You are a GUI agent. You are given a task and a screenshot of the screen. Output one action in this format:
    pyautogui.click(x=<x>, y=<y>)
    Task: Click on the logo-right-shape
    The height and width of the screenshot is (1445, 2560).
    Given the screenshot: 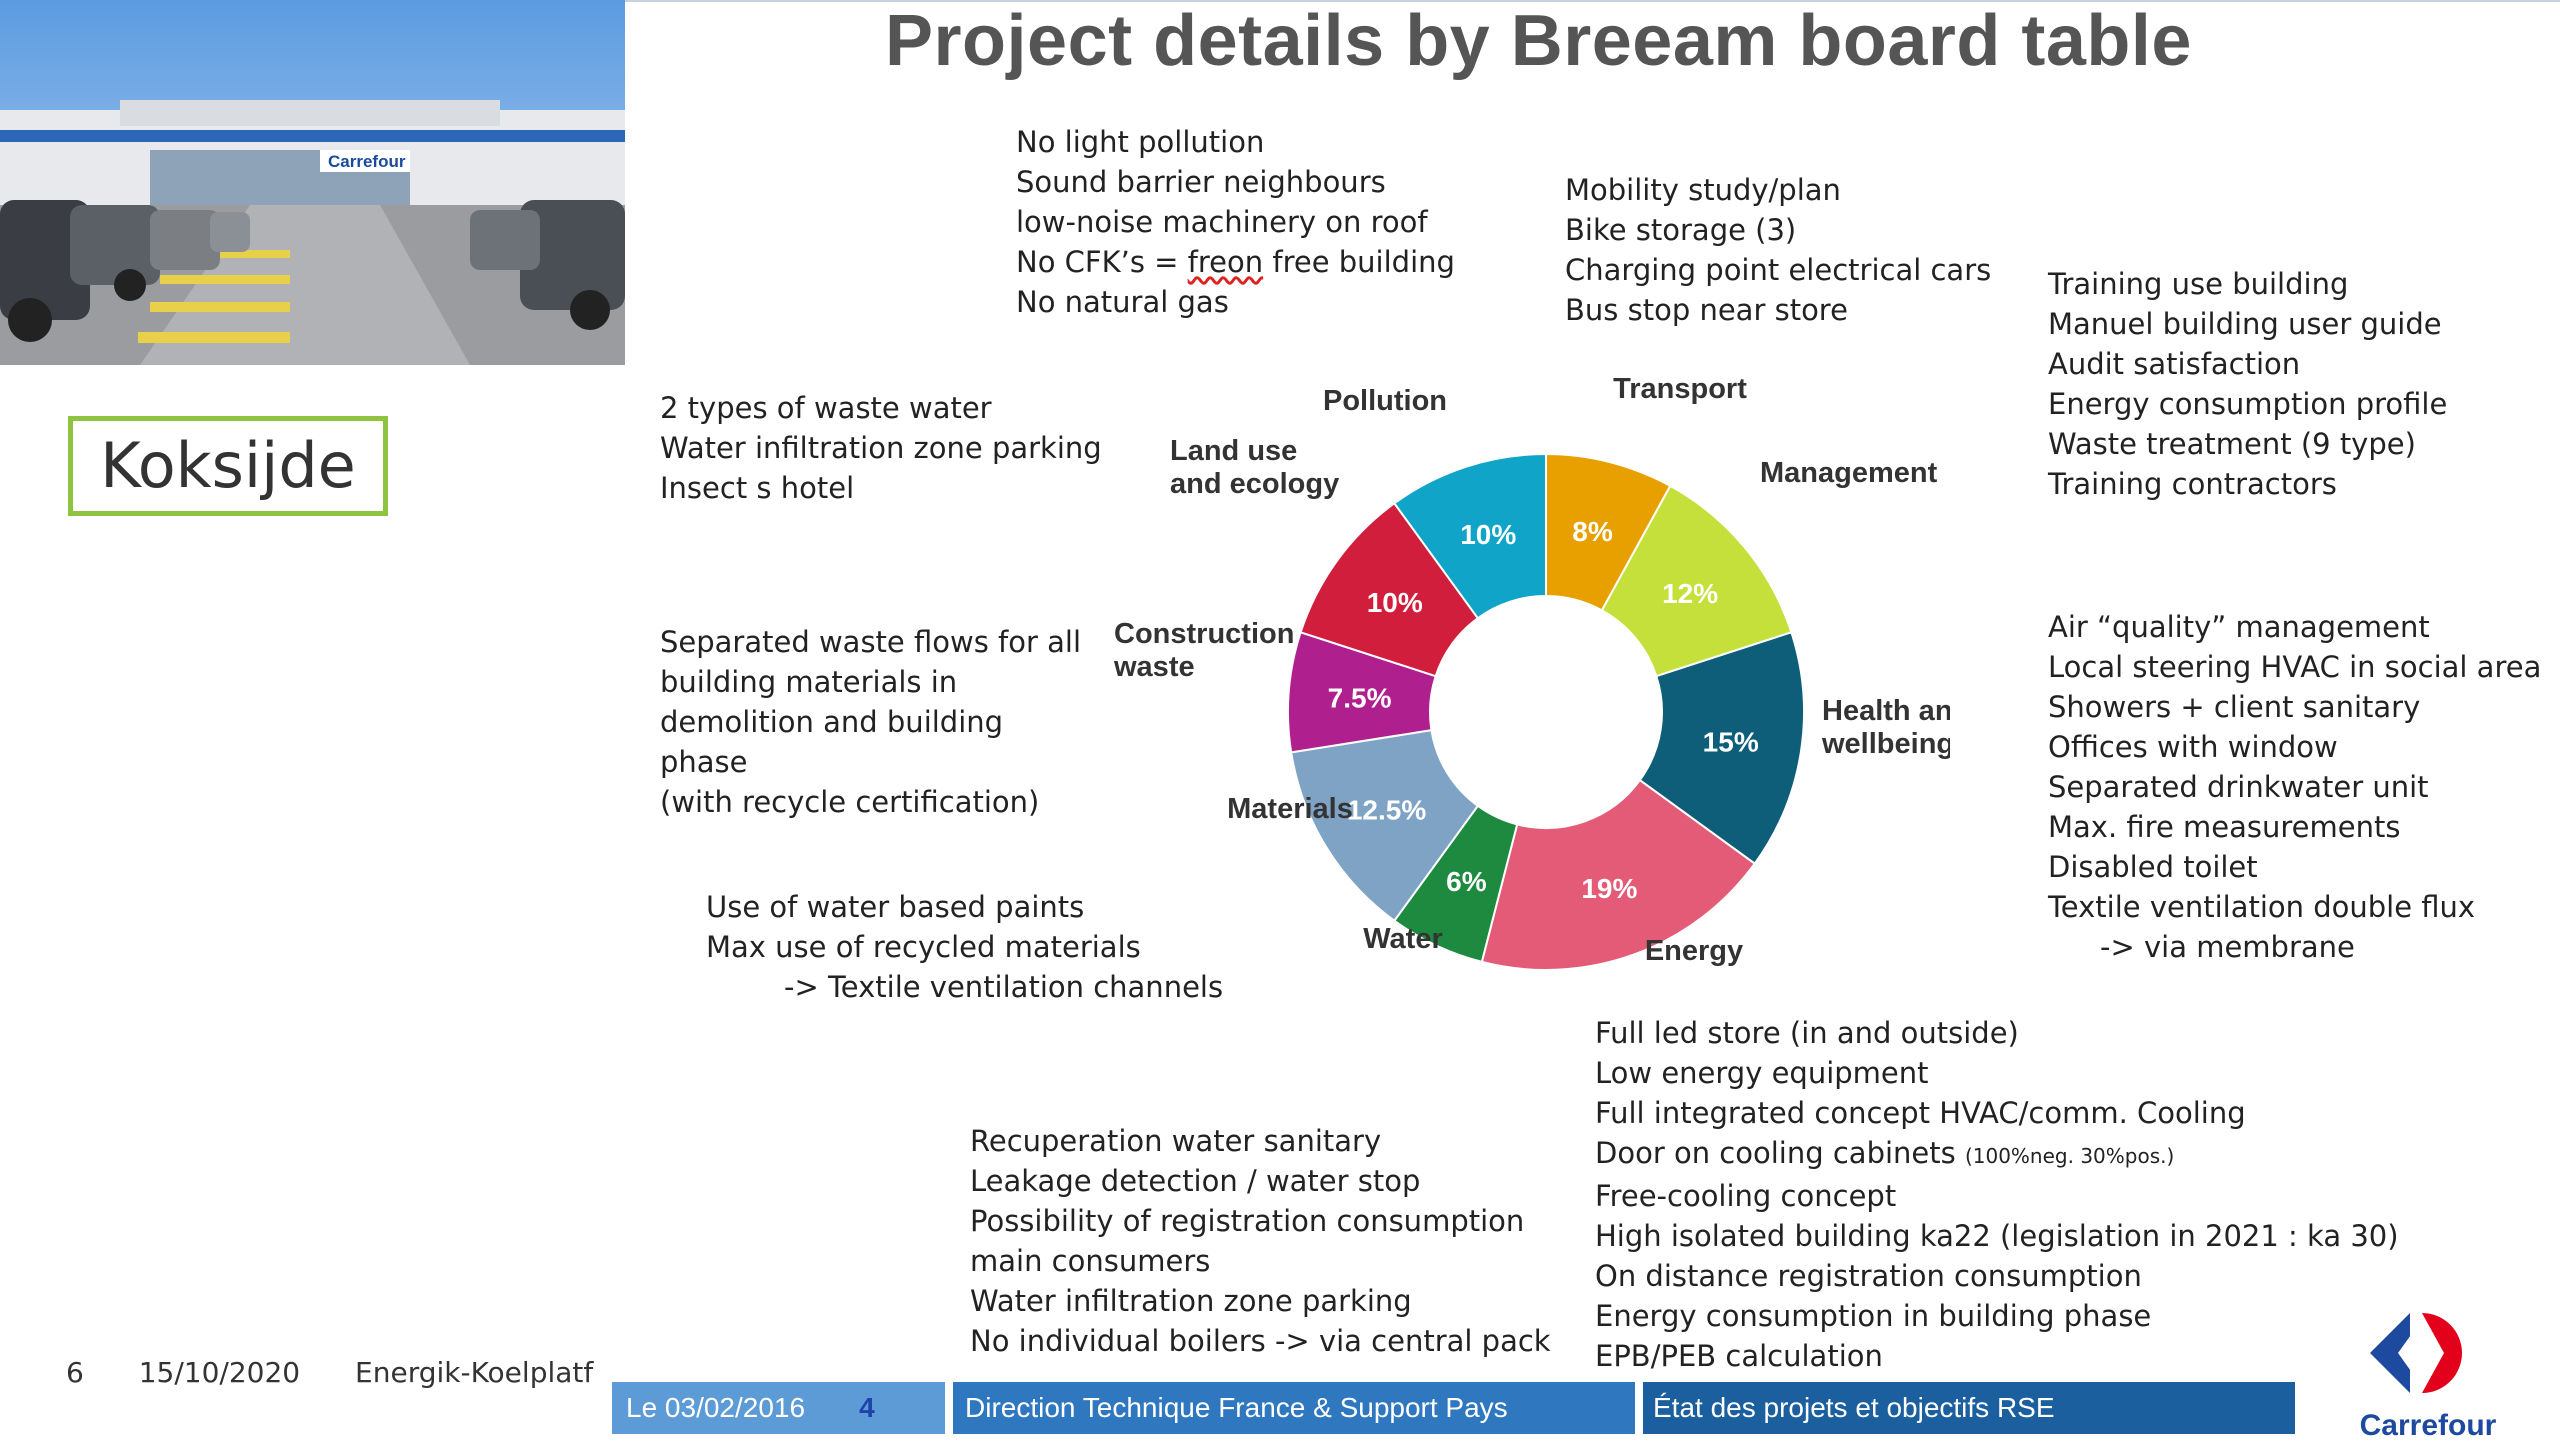 What is the action you would take?
    pyautogui.click(x=2442, y=1353)
    